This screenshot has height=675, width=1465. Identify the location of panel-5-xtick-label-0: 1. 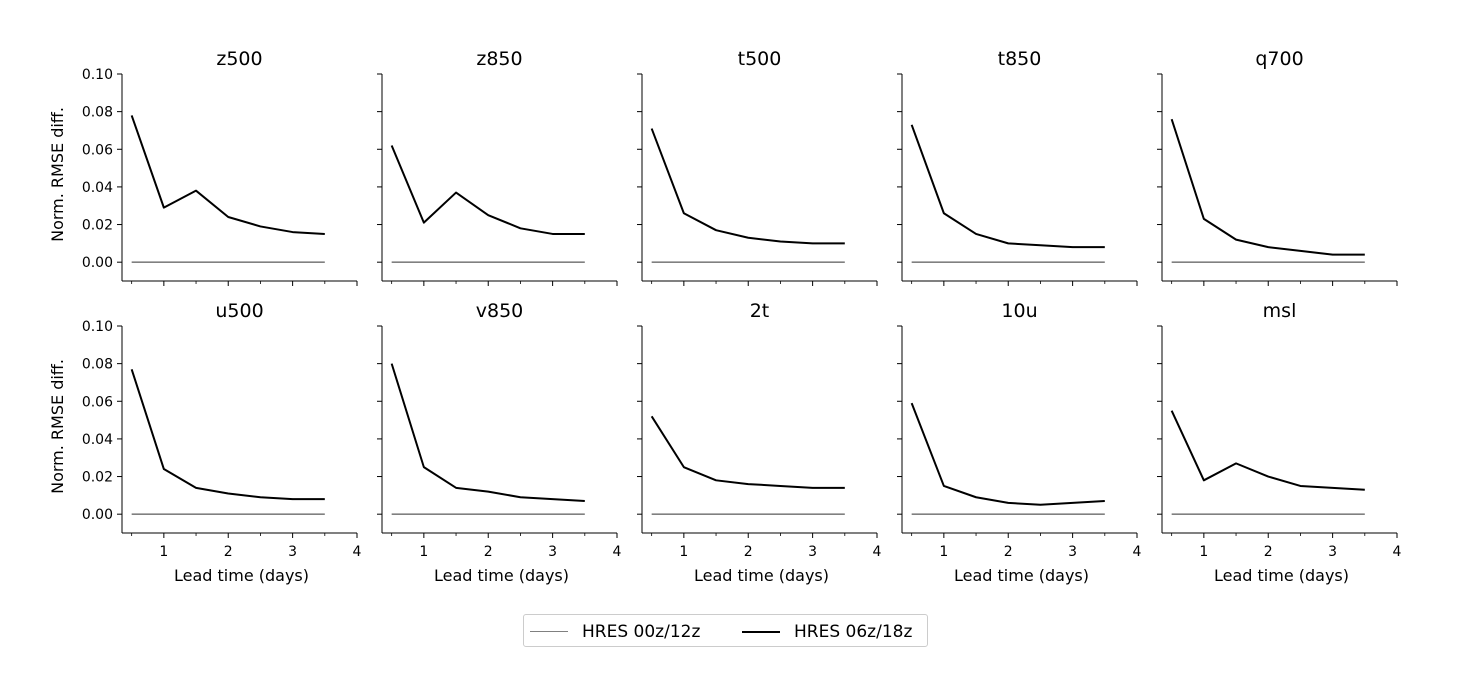
(163, 552).